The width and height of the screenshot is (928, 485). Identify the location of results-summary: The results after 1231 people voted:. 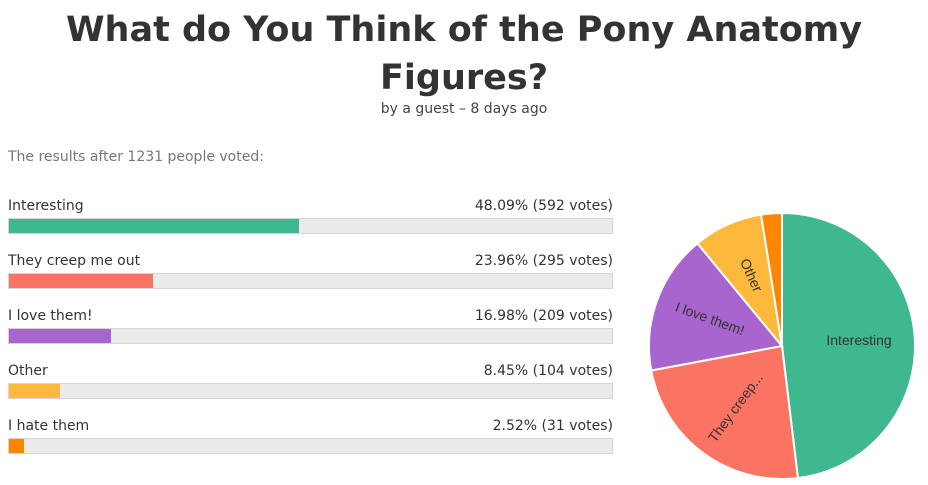
(136, 157).